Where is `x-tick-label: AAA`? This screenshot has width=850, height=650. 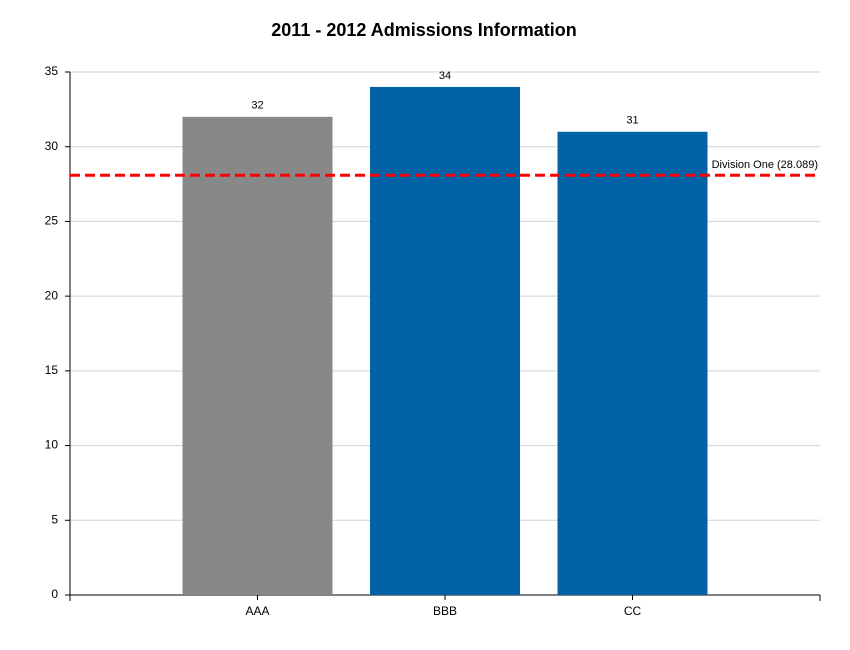
x-tick-label: AAA is located at coordinates (257, 611).